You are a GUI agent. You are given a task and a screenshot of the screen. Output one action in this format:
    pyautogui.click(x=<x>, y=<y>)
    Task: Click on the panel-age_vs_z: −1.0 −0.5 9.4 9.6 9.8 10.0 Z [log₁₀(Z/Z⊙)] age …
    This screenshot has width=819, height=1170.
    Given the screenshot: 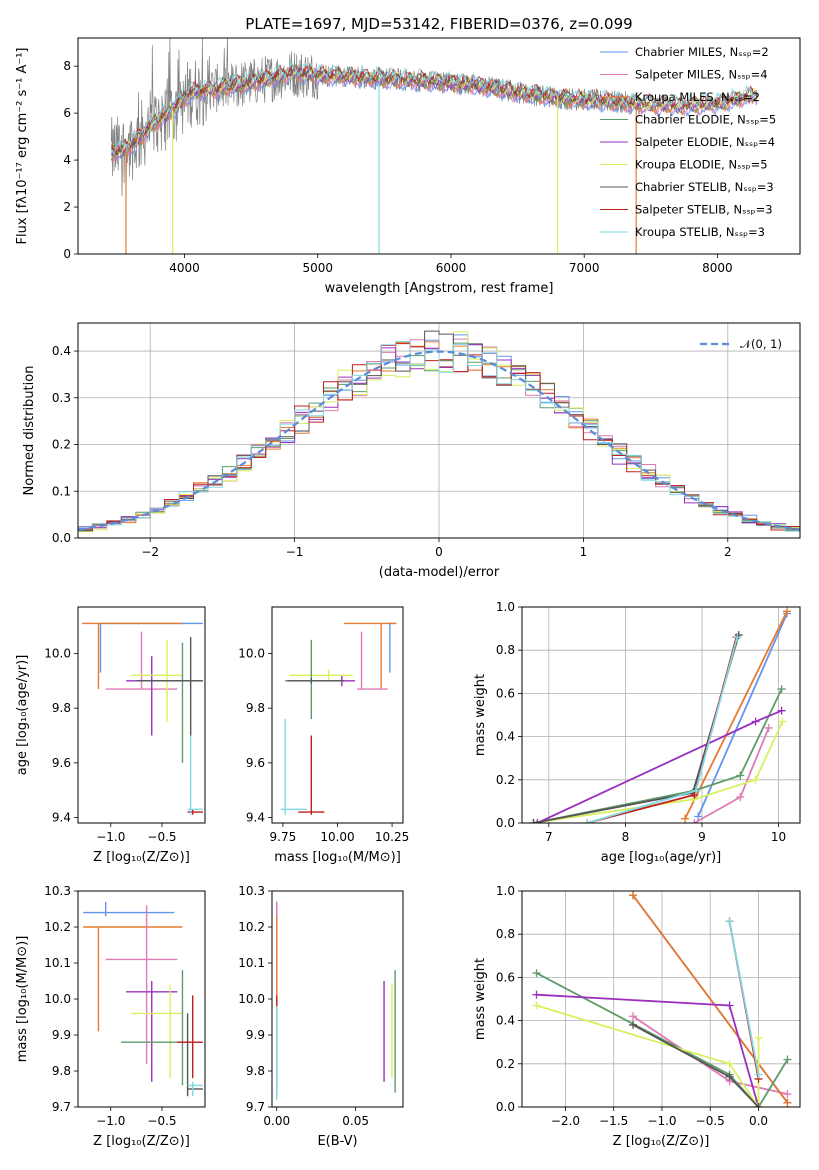 What is the action you would take?
    pyautogui.click(x=110, y=735)
    